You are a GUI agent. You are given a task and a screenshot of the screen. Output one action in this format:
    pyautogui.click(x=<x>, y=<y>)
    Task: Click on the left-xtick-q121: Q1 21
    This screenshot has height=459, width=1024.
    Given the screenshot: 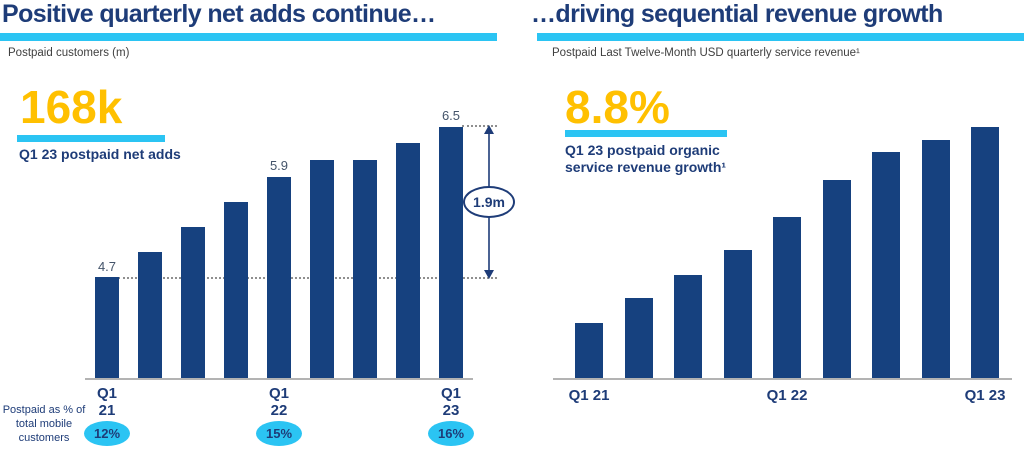 What is the action you would take?
    pyautogui.click(x=107, y=402)
    